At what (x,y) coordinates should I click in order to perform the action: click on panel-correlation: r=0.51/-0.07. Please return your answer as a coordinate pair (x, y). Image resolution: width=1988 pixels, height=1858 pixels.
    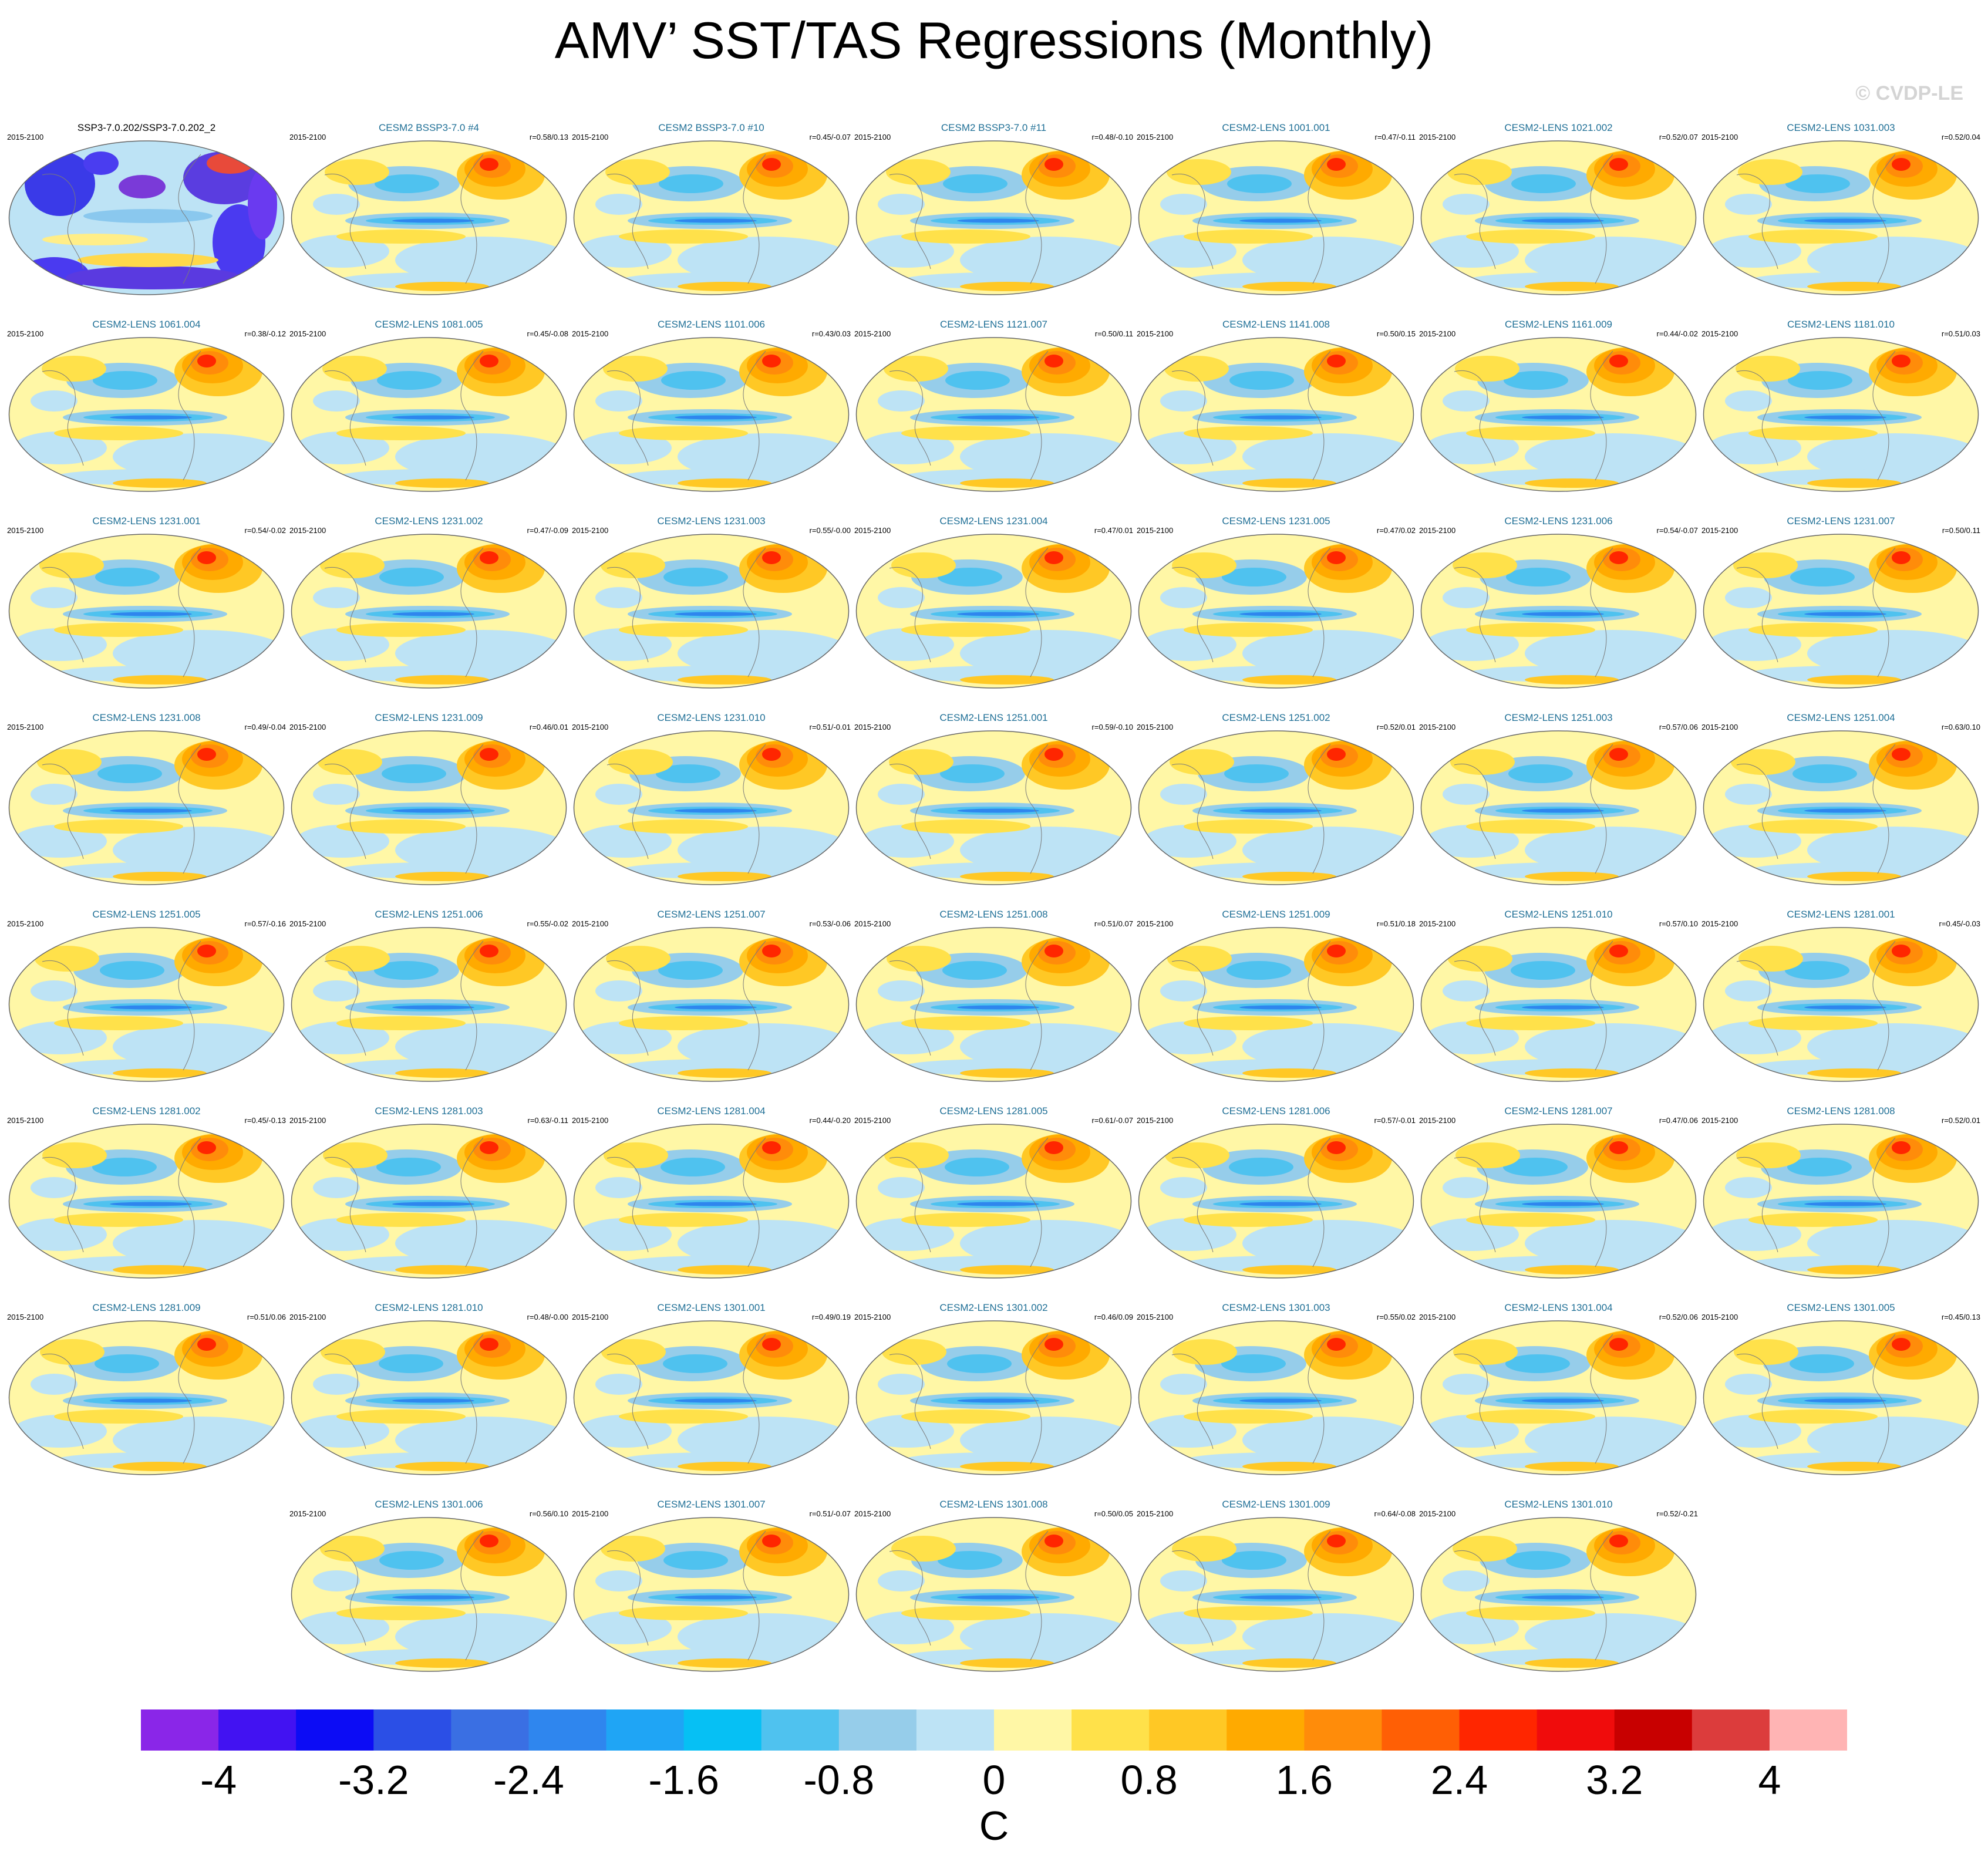
    Looking at the image, I should click on (830, 1514).